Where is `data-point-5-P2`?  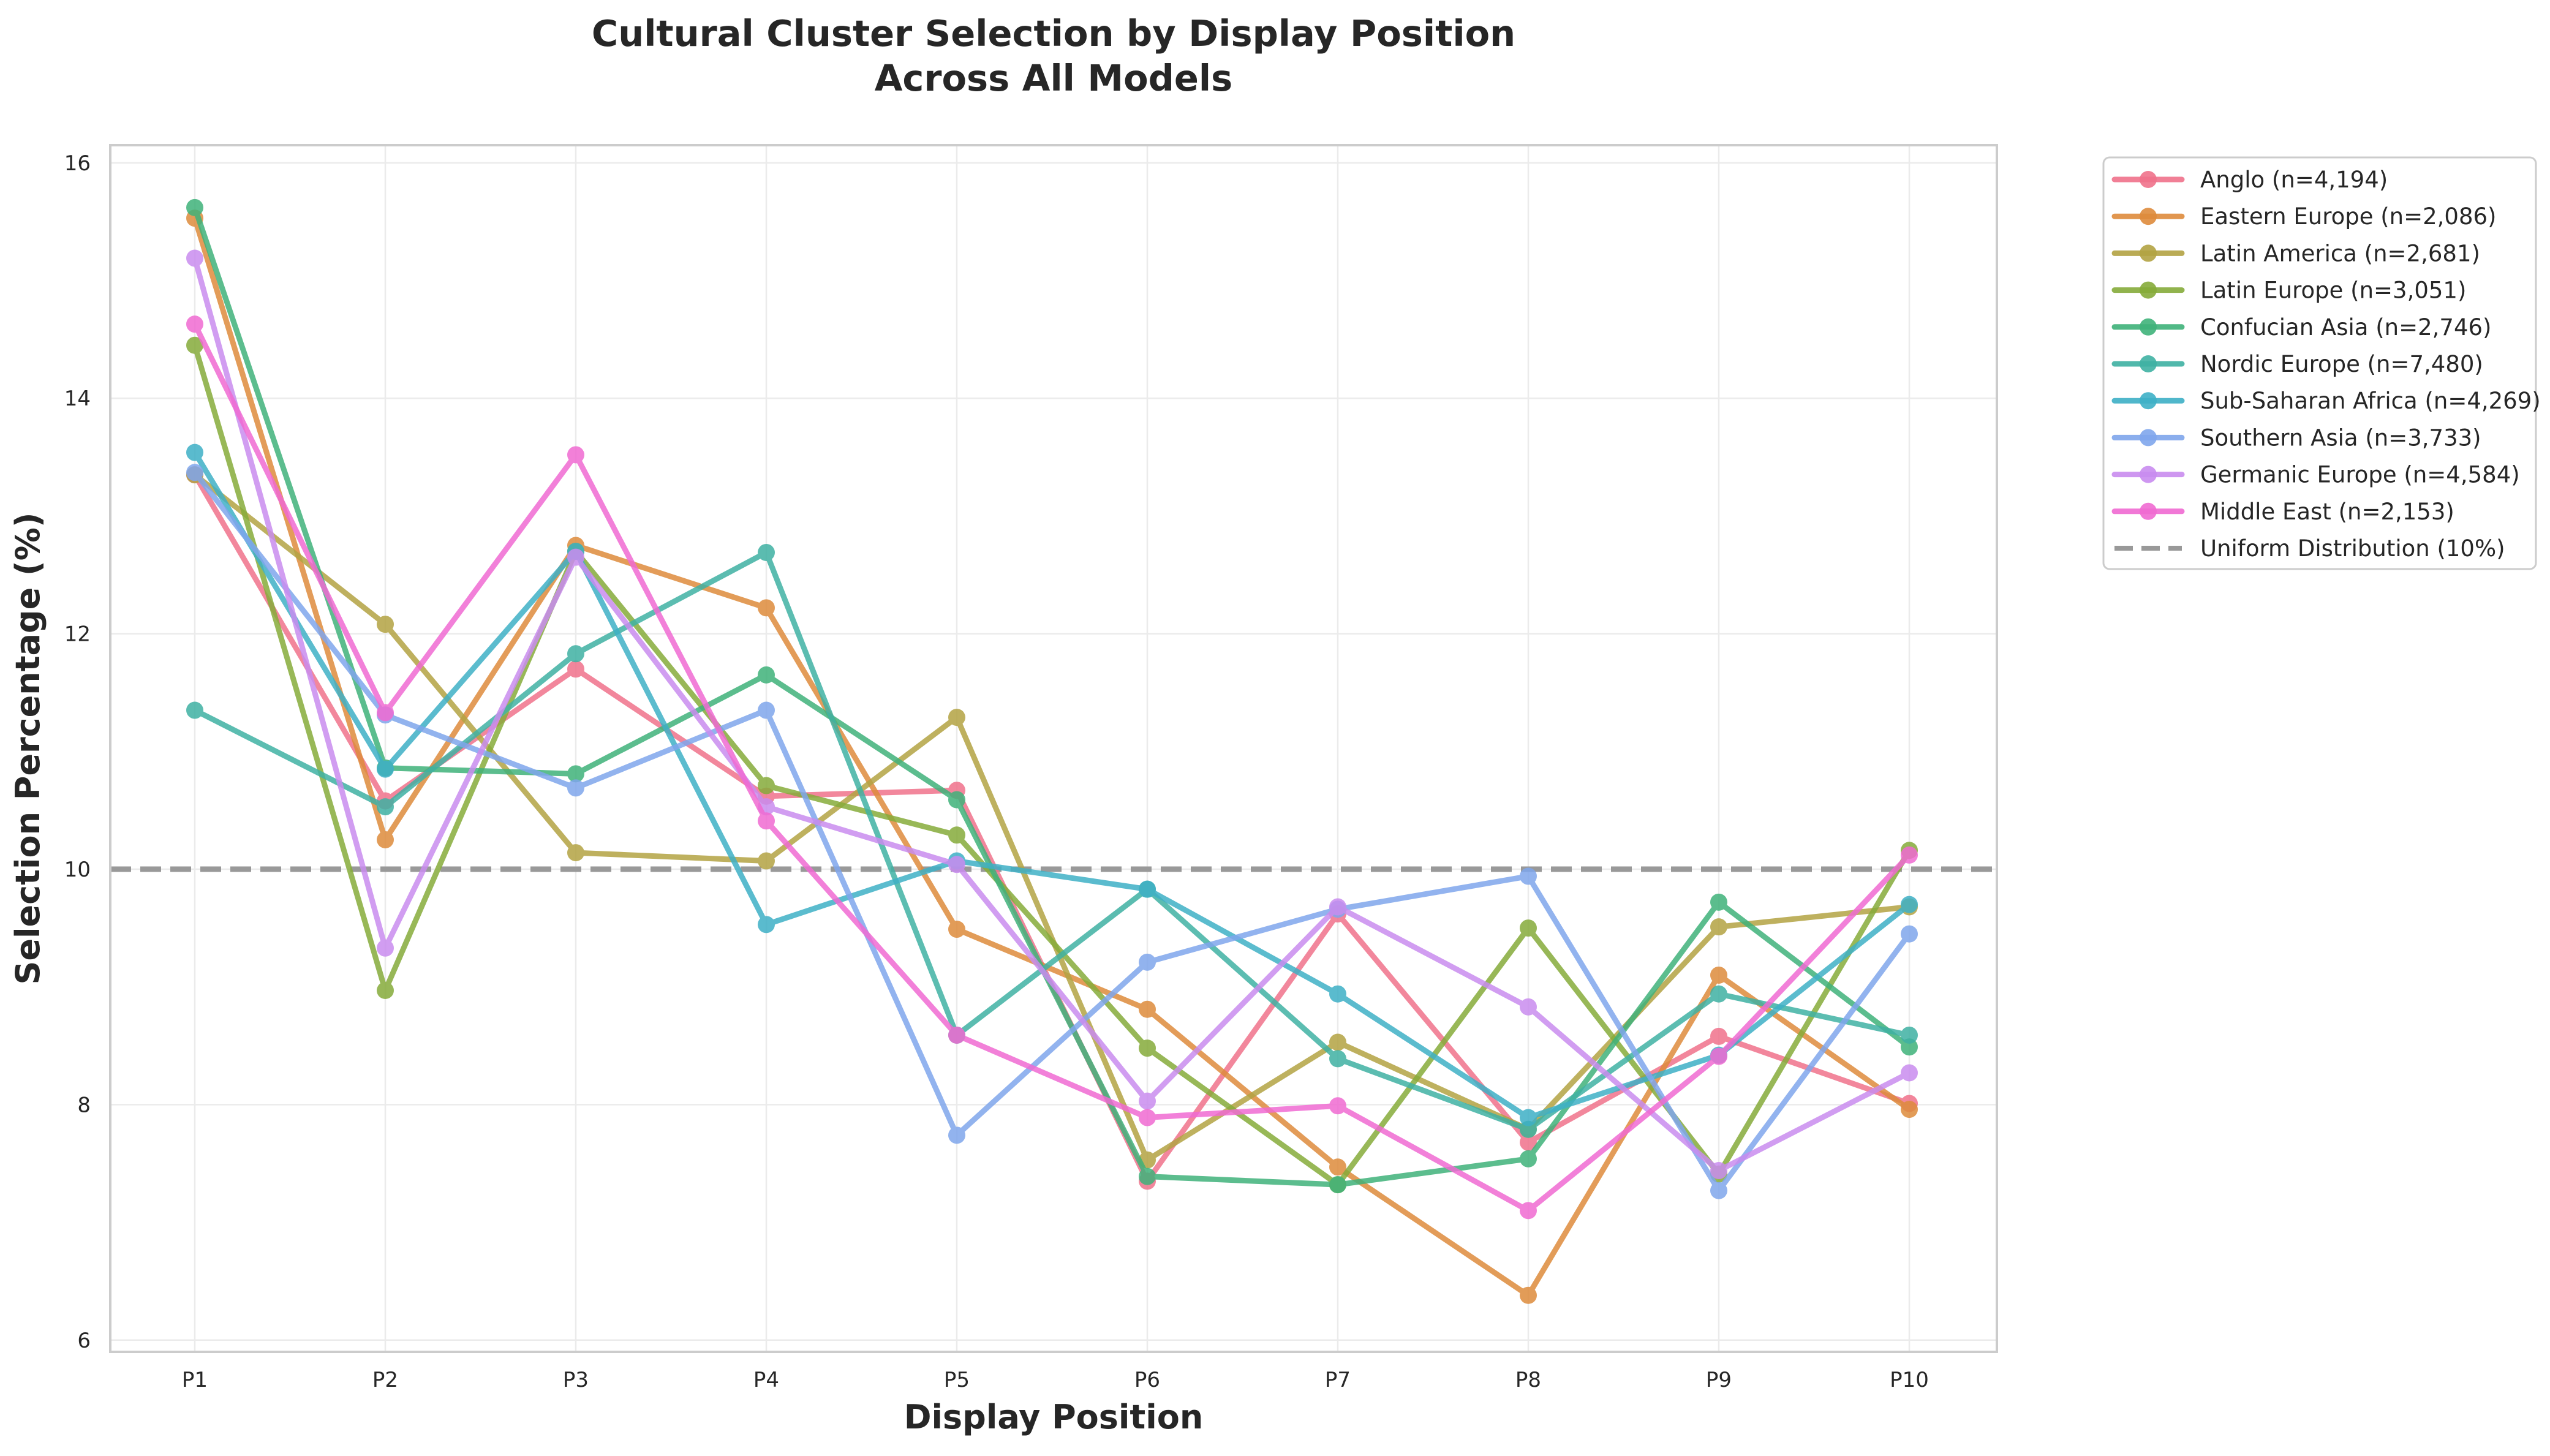 data-point-5-P2 is located at coordinates (385, 807).